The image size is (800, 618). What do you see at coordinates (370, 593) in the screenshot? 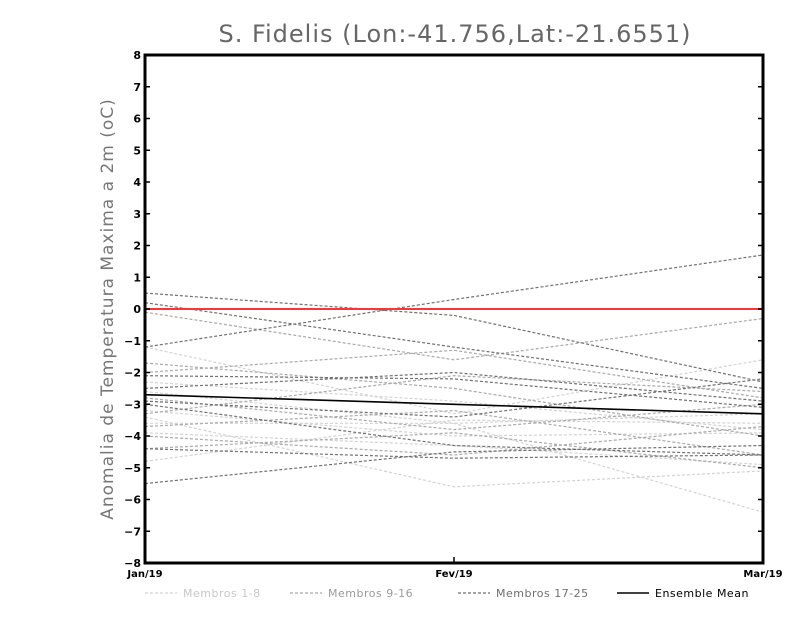
I see `legend-label: Membros 9-16` at bounding box center [370, 593].